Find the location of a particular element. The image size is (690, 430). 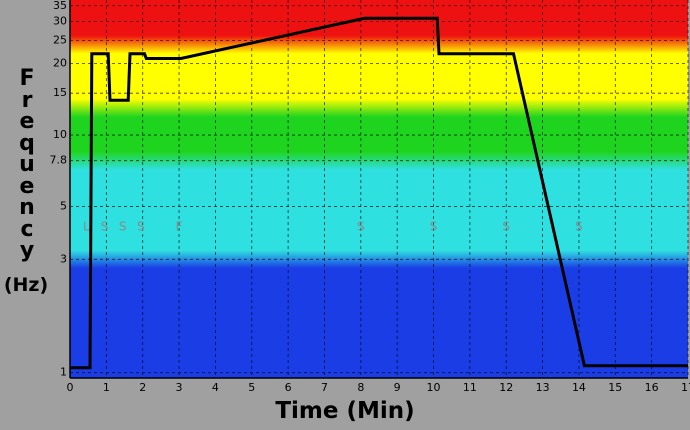

x-tick-label-17: 17 is located at coordinates (685, 387).